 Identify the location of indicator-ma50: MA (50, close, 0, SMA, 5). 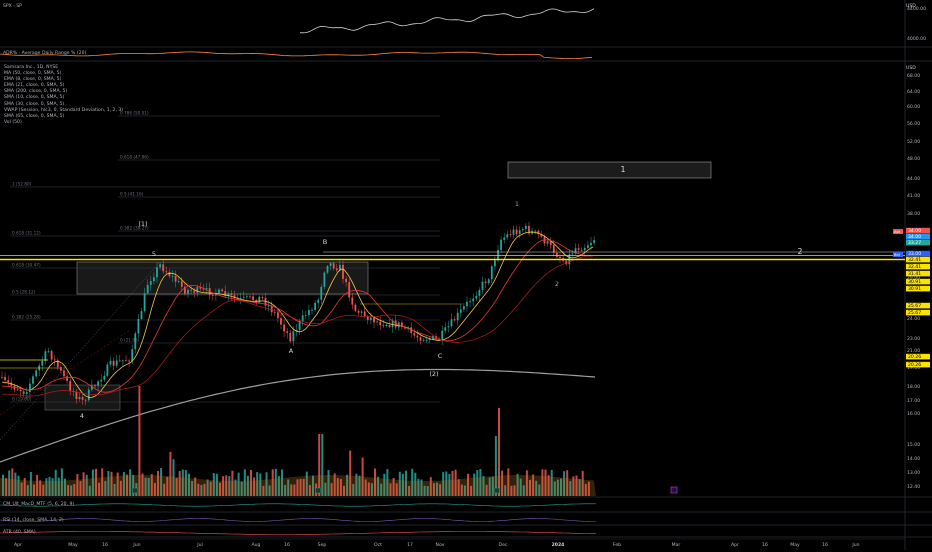
(33, 74).